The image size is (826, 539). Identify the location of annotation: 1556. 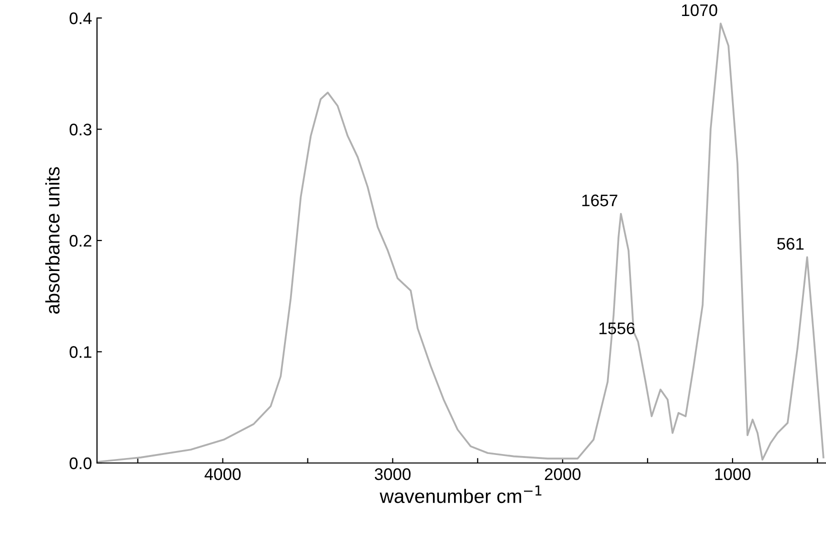
(617, 328).